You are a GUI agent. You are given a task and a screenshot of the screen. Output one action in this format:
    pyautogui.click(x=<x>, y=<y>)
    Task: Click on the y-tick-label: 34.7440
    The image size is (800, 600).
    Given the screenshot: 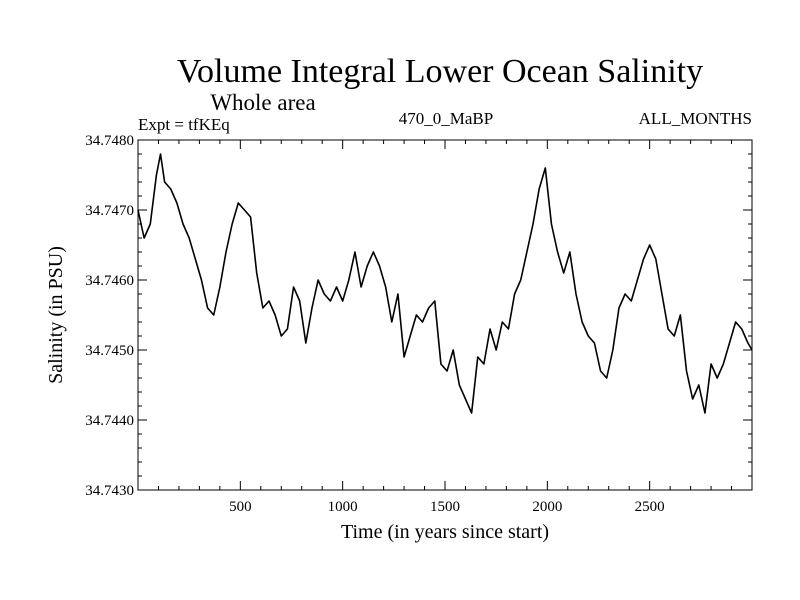 What is the action you would take?
    pyautogui.click(x=109, y=421)
    